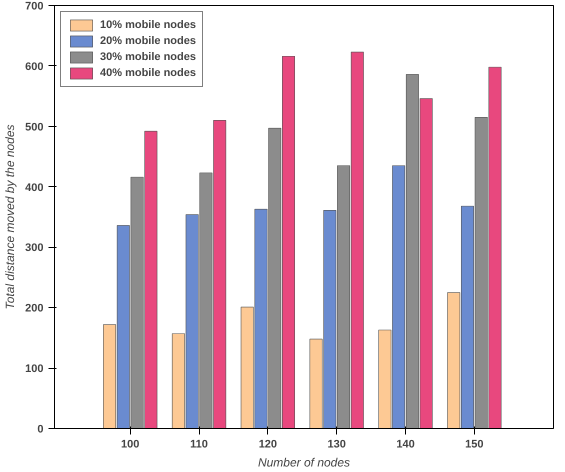 The image size is (565, 472). What do you see at coordinates (130, 444) in the screenshot?
I see `x-tick-label: 100` at bounding box center [130, 444].